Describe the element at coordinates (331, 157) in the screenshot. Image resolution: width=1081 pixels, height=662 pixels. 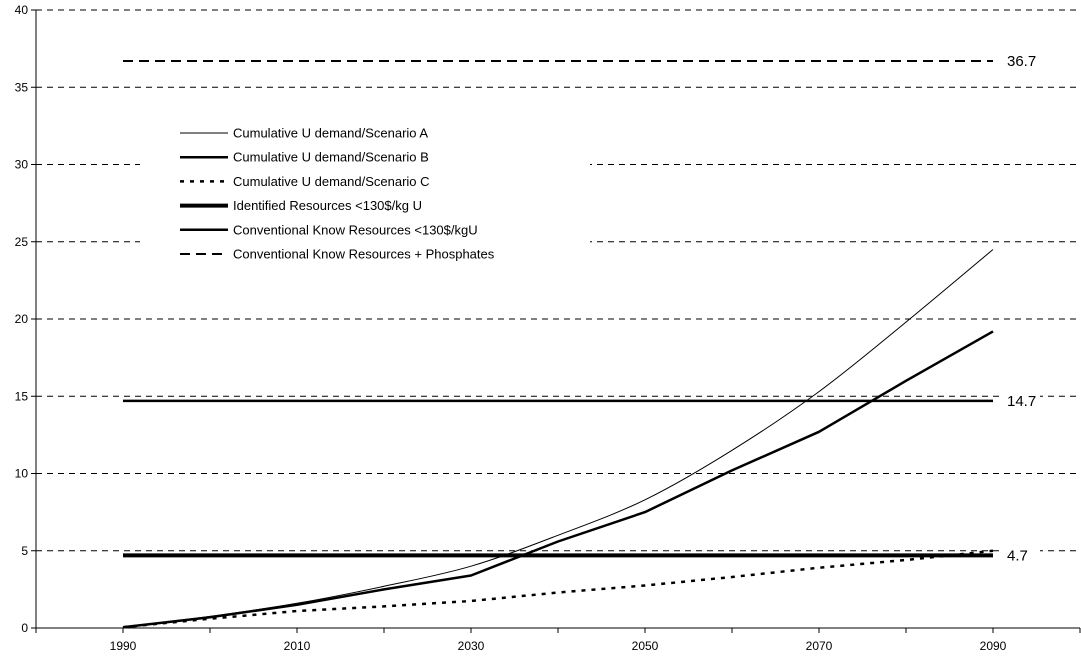
I see `legend-label-2: Cumulative U demand/Scenario B` at that location.